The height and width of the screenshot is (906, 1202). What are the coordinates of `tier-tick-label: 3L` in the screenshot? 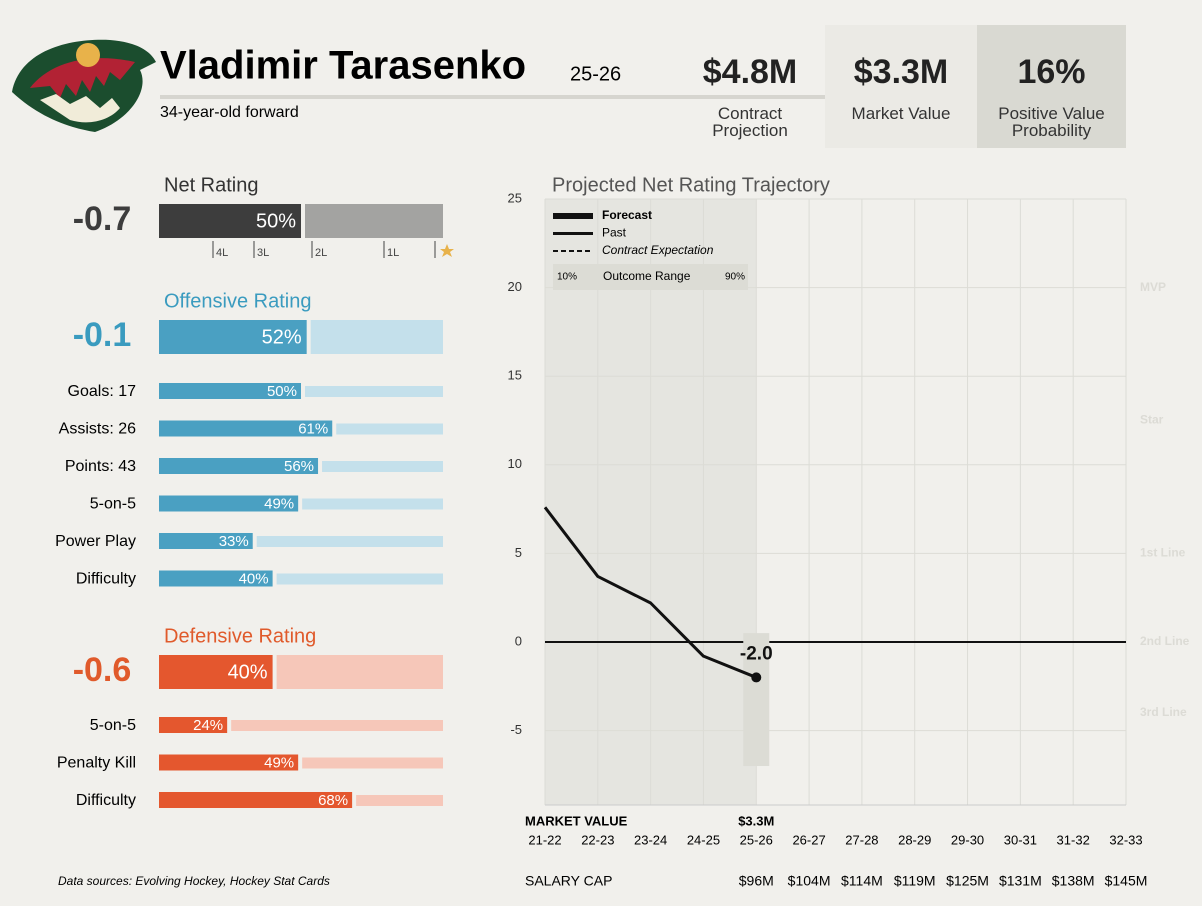 It's located at (263, 253).